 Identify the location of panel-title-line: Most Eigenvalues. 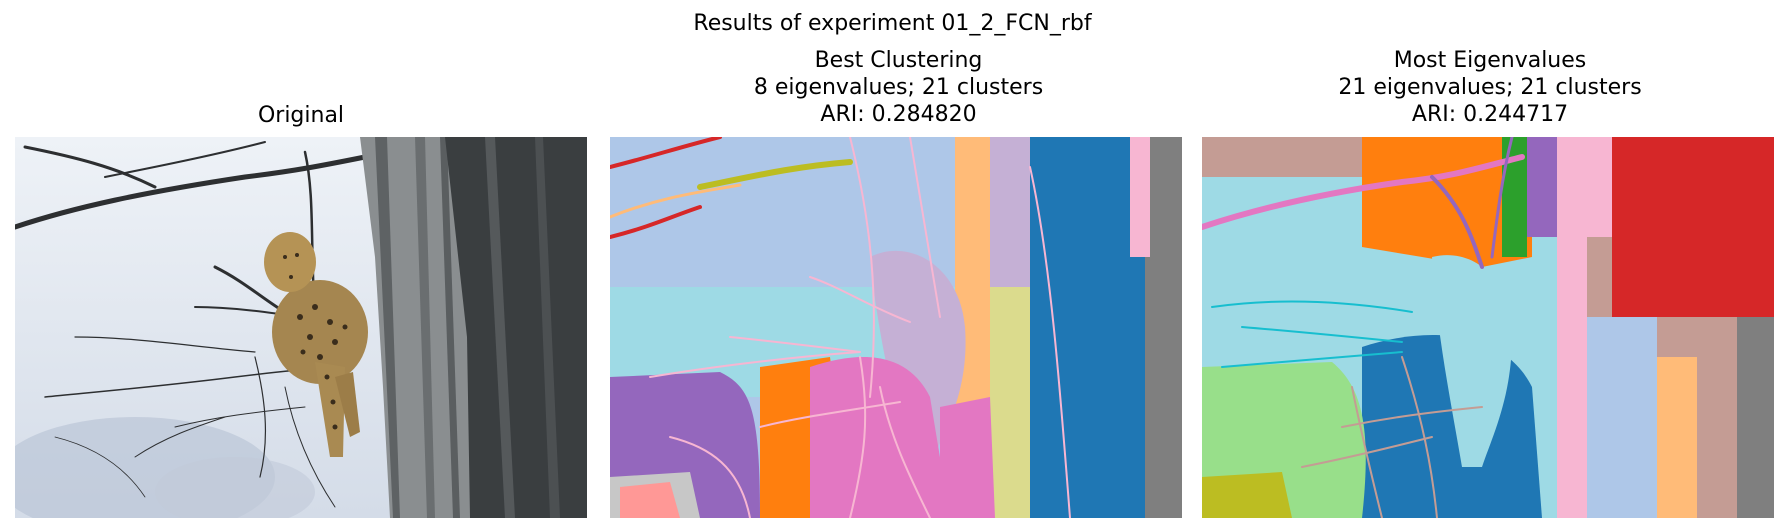
(1490, 60).